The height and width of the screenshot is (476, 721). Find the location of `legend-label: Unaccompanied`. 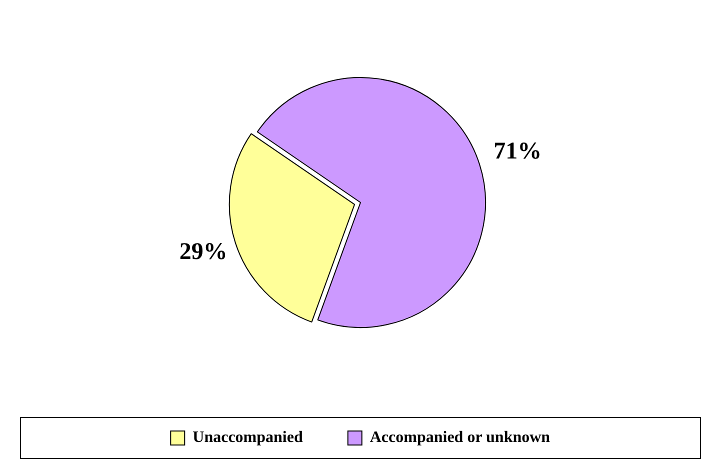

legend-label: Unaccompanied is located at coordinates (247, 437).